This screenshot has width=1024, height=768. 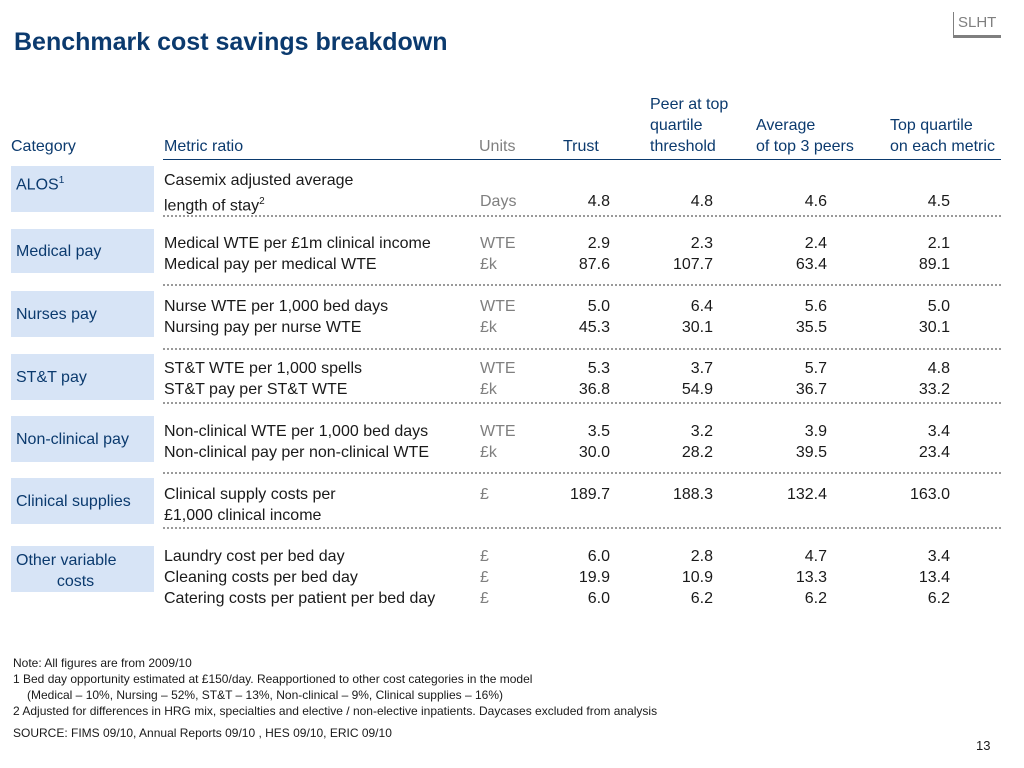 What do you see at coordinates (697, 452) in the screenshot?
I see `peer-value: 28.2` at bounding box center [697, 452].